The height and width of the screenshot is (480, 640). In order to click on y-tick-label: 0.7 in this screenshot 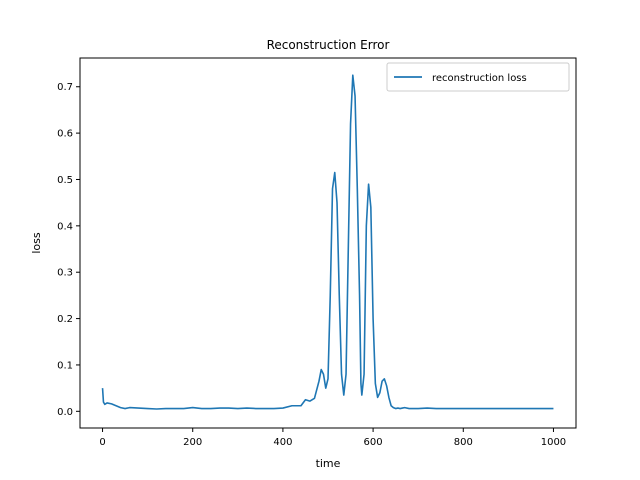, I will do `click(65, 87)`.